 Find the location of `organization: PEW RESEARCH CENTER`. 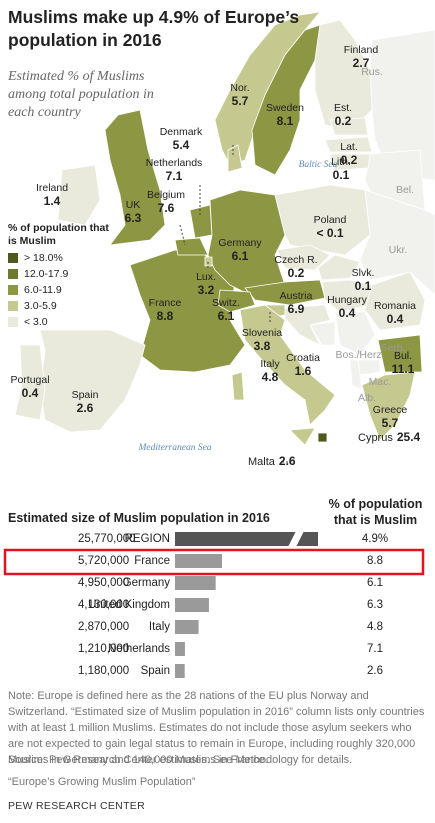

organization: PEW RESEARCH CENTER is located at coordinates (76, 806).